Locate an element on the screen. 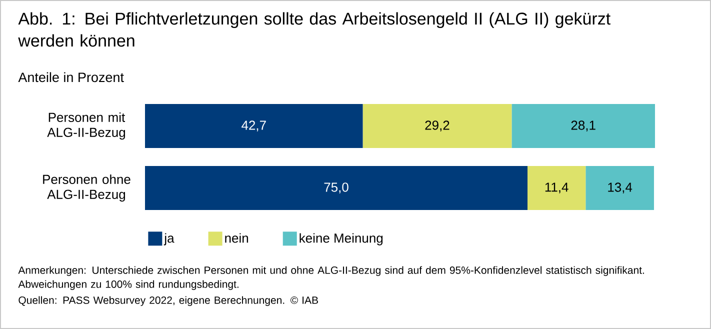 Image resolution: width=711 pixels, height=329 pixels. data-label: 28,1 is located at coordinates (583, 126).